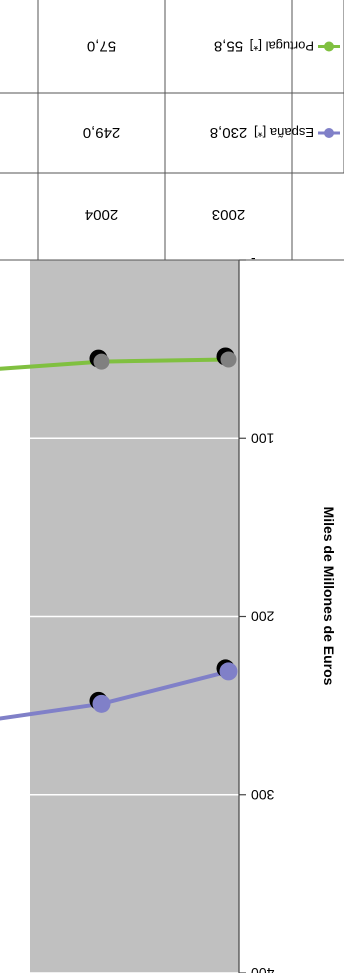  What do you see at coordinates (263, 795) in the screenshot?
I see `y-tick-label: 300` at bounding box center [263, 795].